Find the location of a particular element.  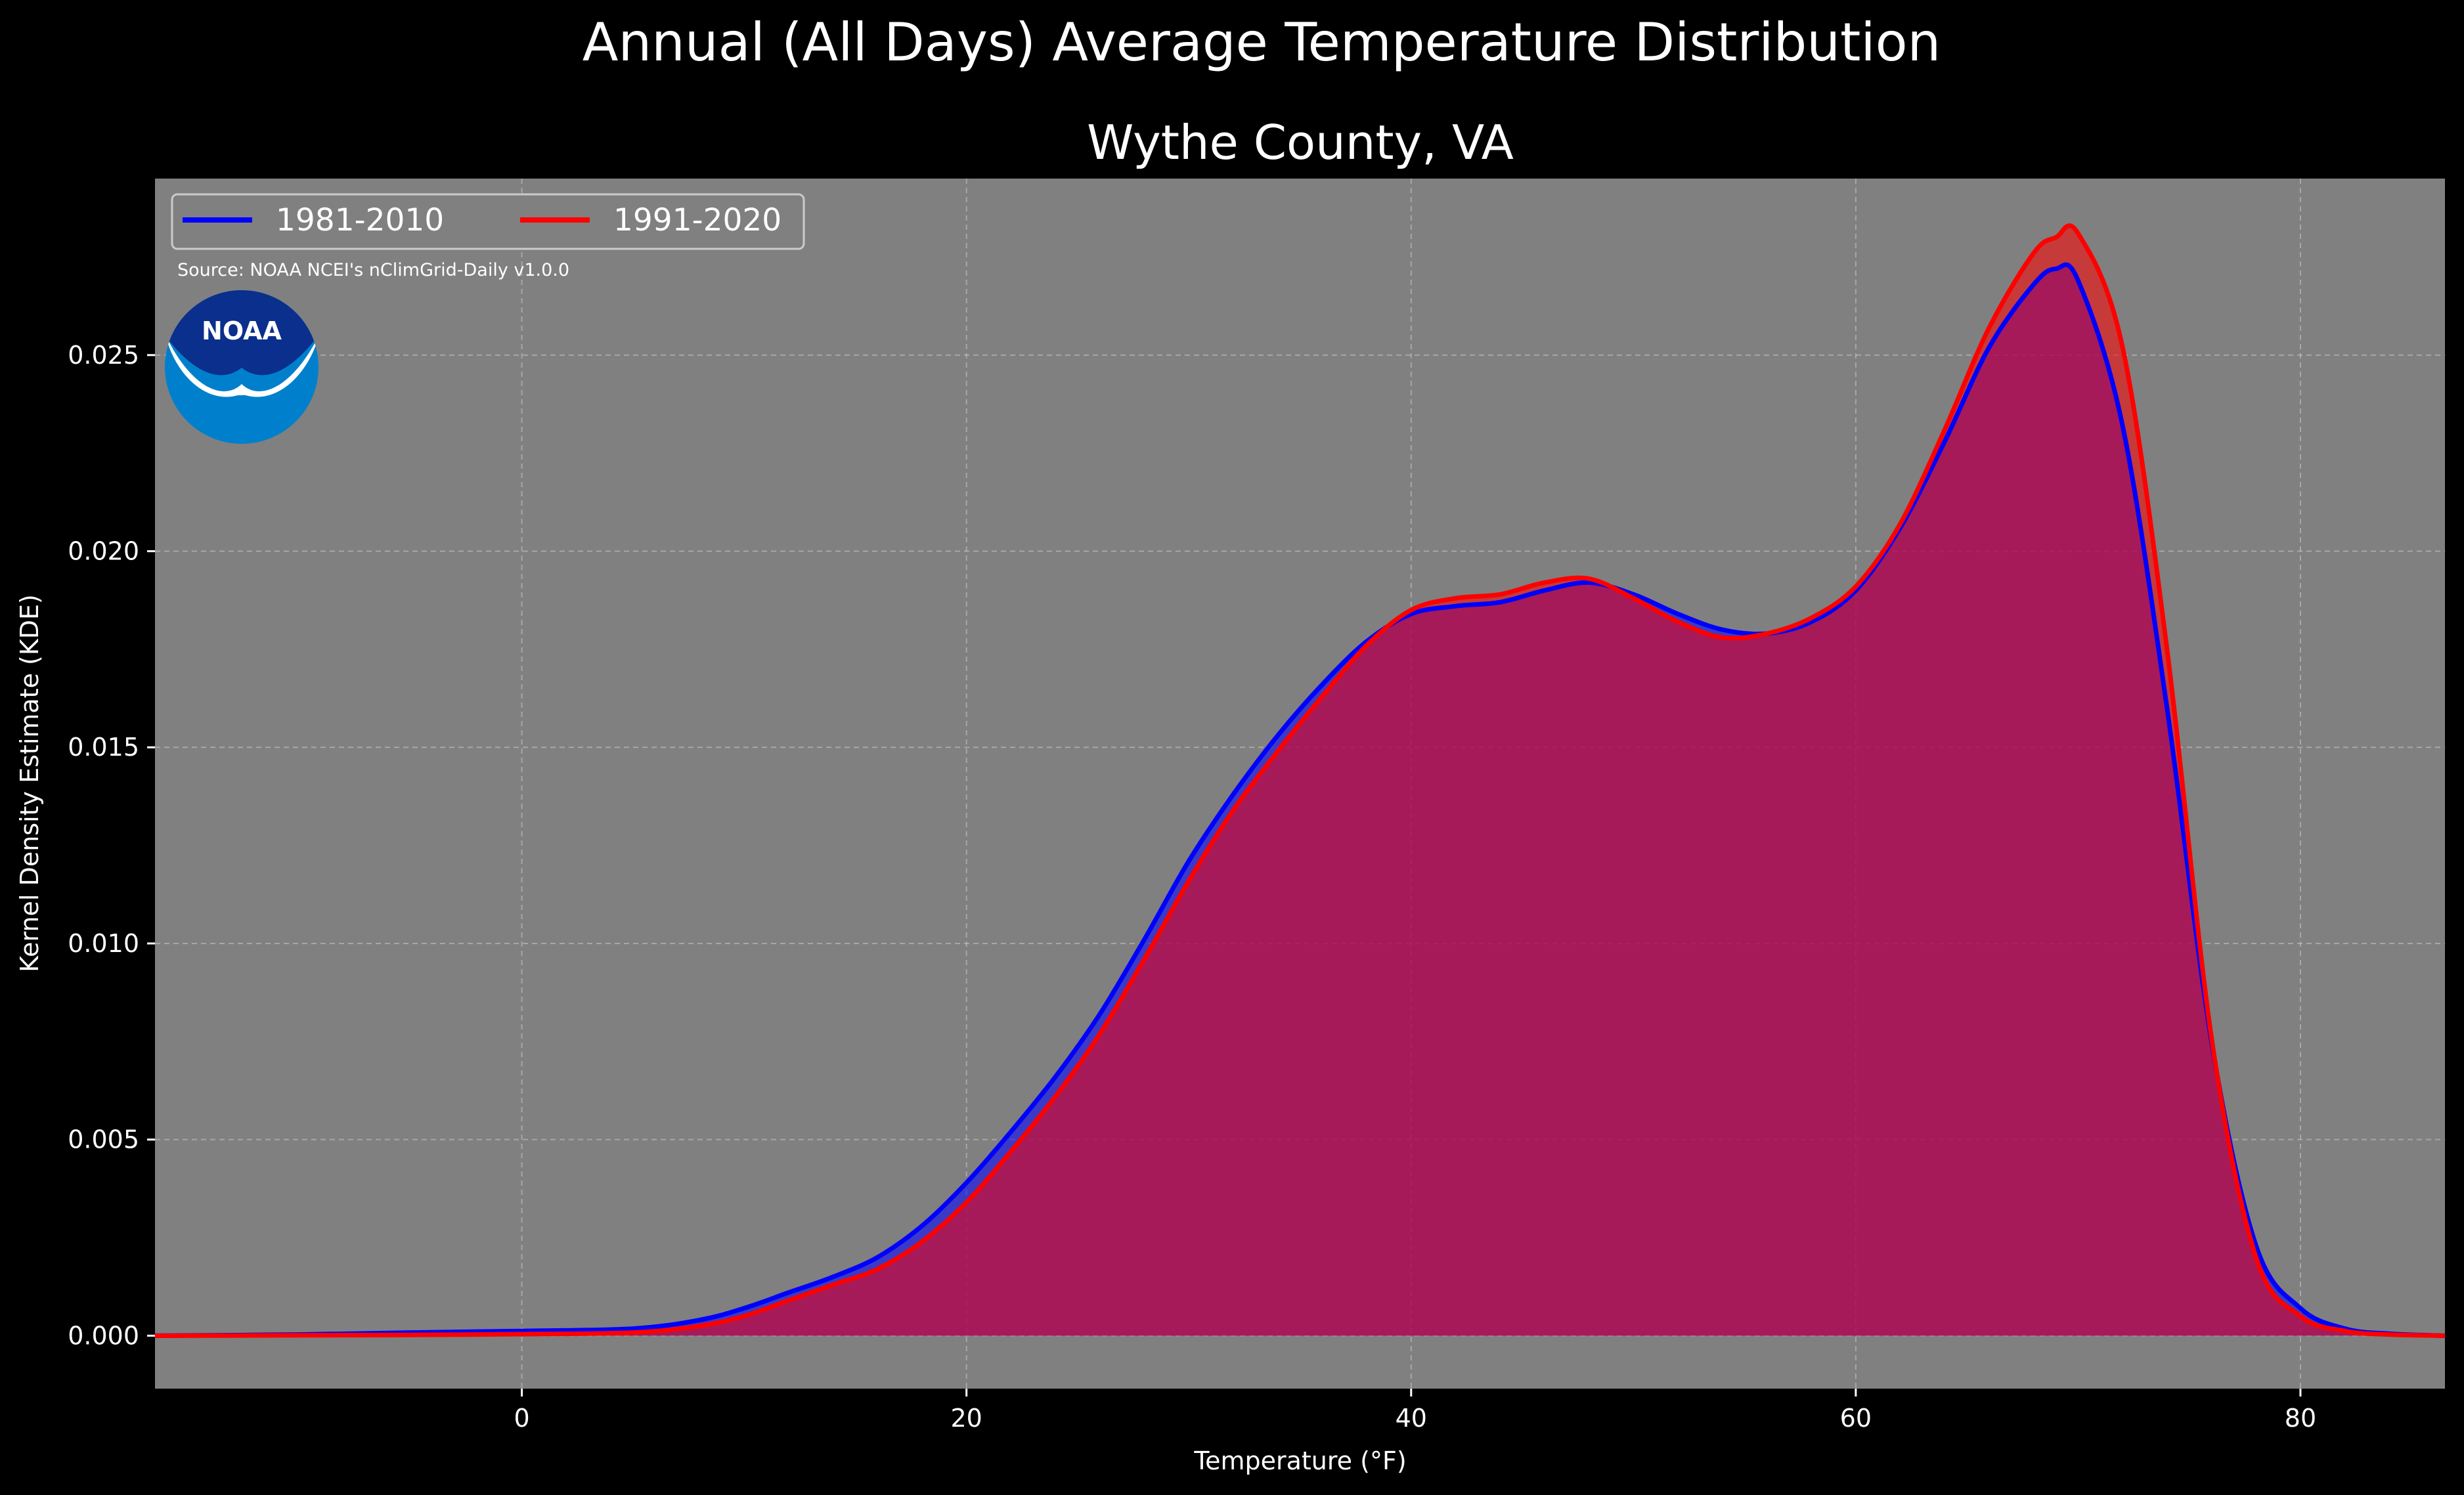

noaa-logo-text: NOAA is located at coordinates (242, 330).